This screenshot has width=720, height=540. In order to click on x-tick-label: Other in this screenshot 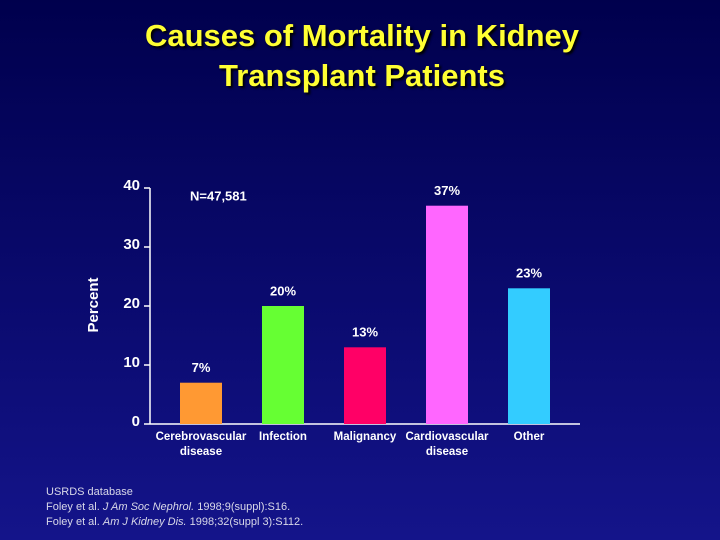, I will do `click(529, 437)`.